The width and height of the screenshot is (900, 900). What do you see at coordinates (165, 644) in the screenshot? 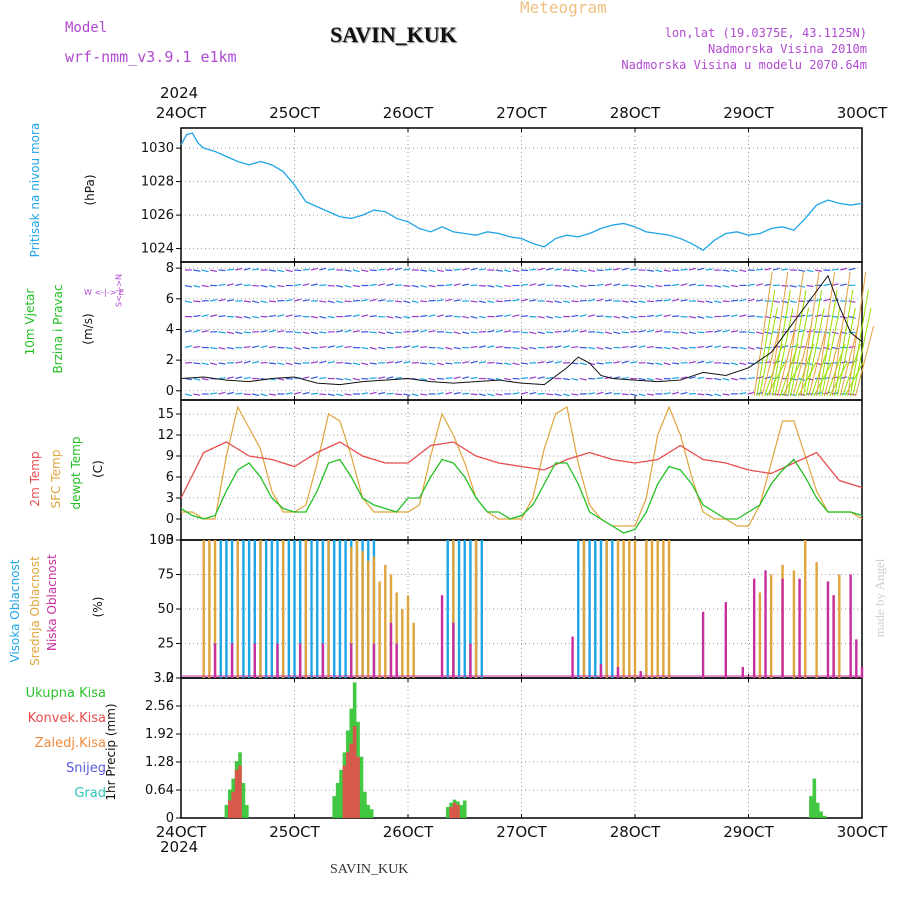
I see `y-tick-label: 25` at bounding box center [165, 644].